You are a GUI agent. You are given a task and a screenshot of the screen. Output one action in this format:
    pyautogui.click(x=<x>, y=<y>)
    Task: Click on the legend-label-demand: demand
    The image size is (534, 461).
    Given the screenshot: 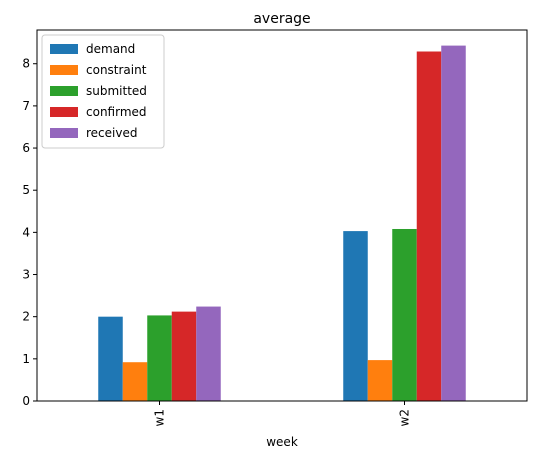 What is the action you would take?
    pyautogui.click(x=110, y=49)
    